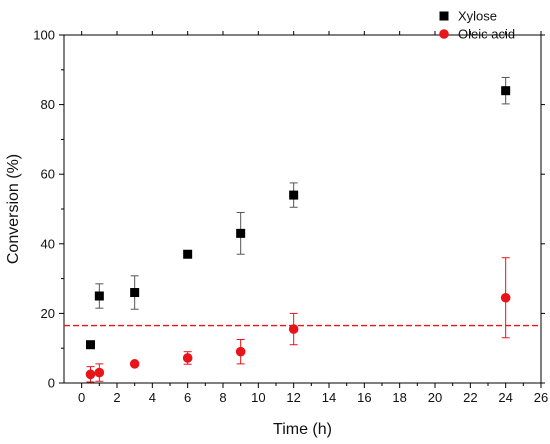 Image resolution: width=550 pixels, height=444 pixels. What do you see at coordinates (44, 35) in the screenshot?
I see `y-tick-label: 100` at bounding box center [44, 35].